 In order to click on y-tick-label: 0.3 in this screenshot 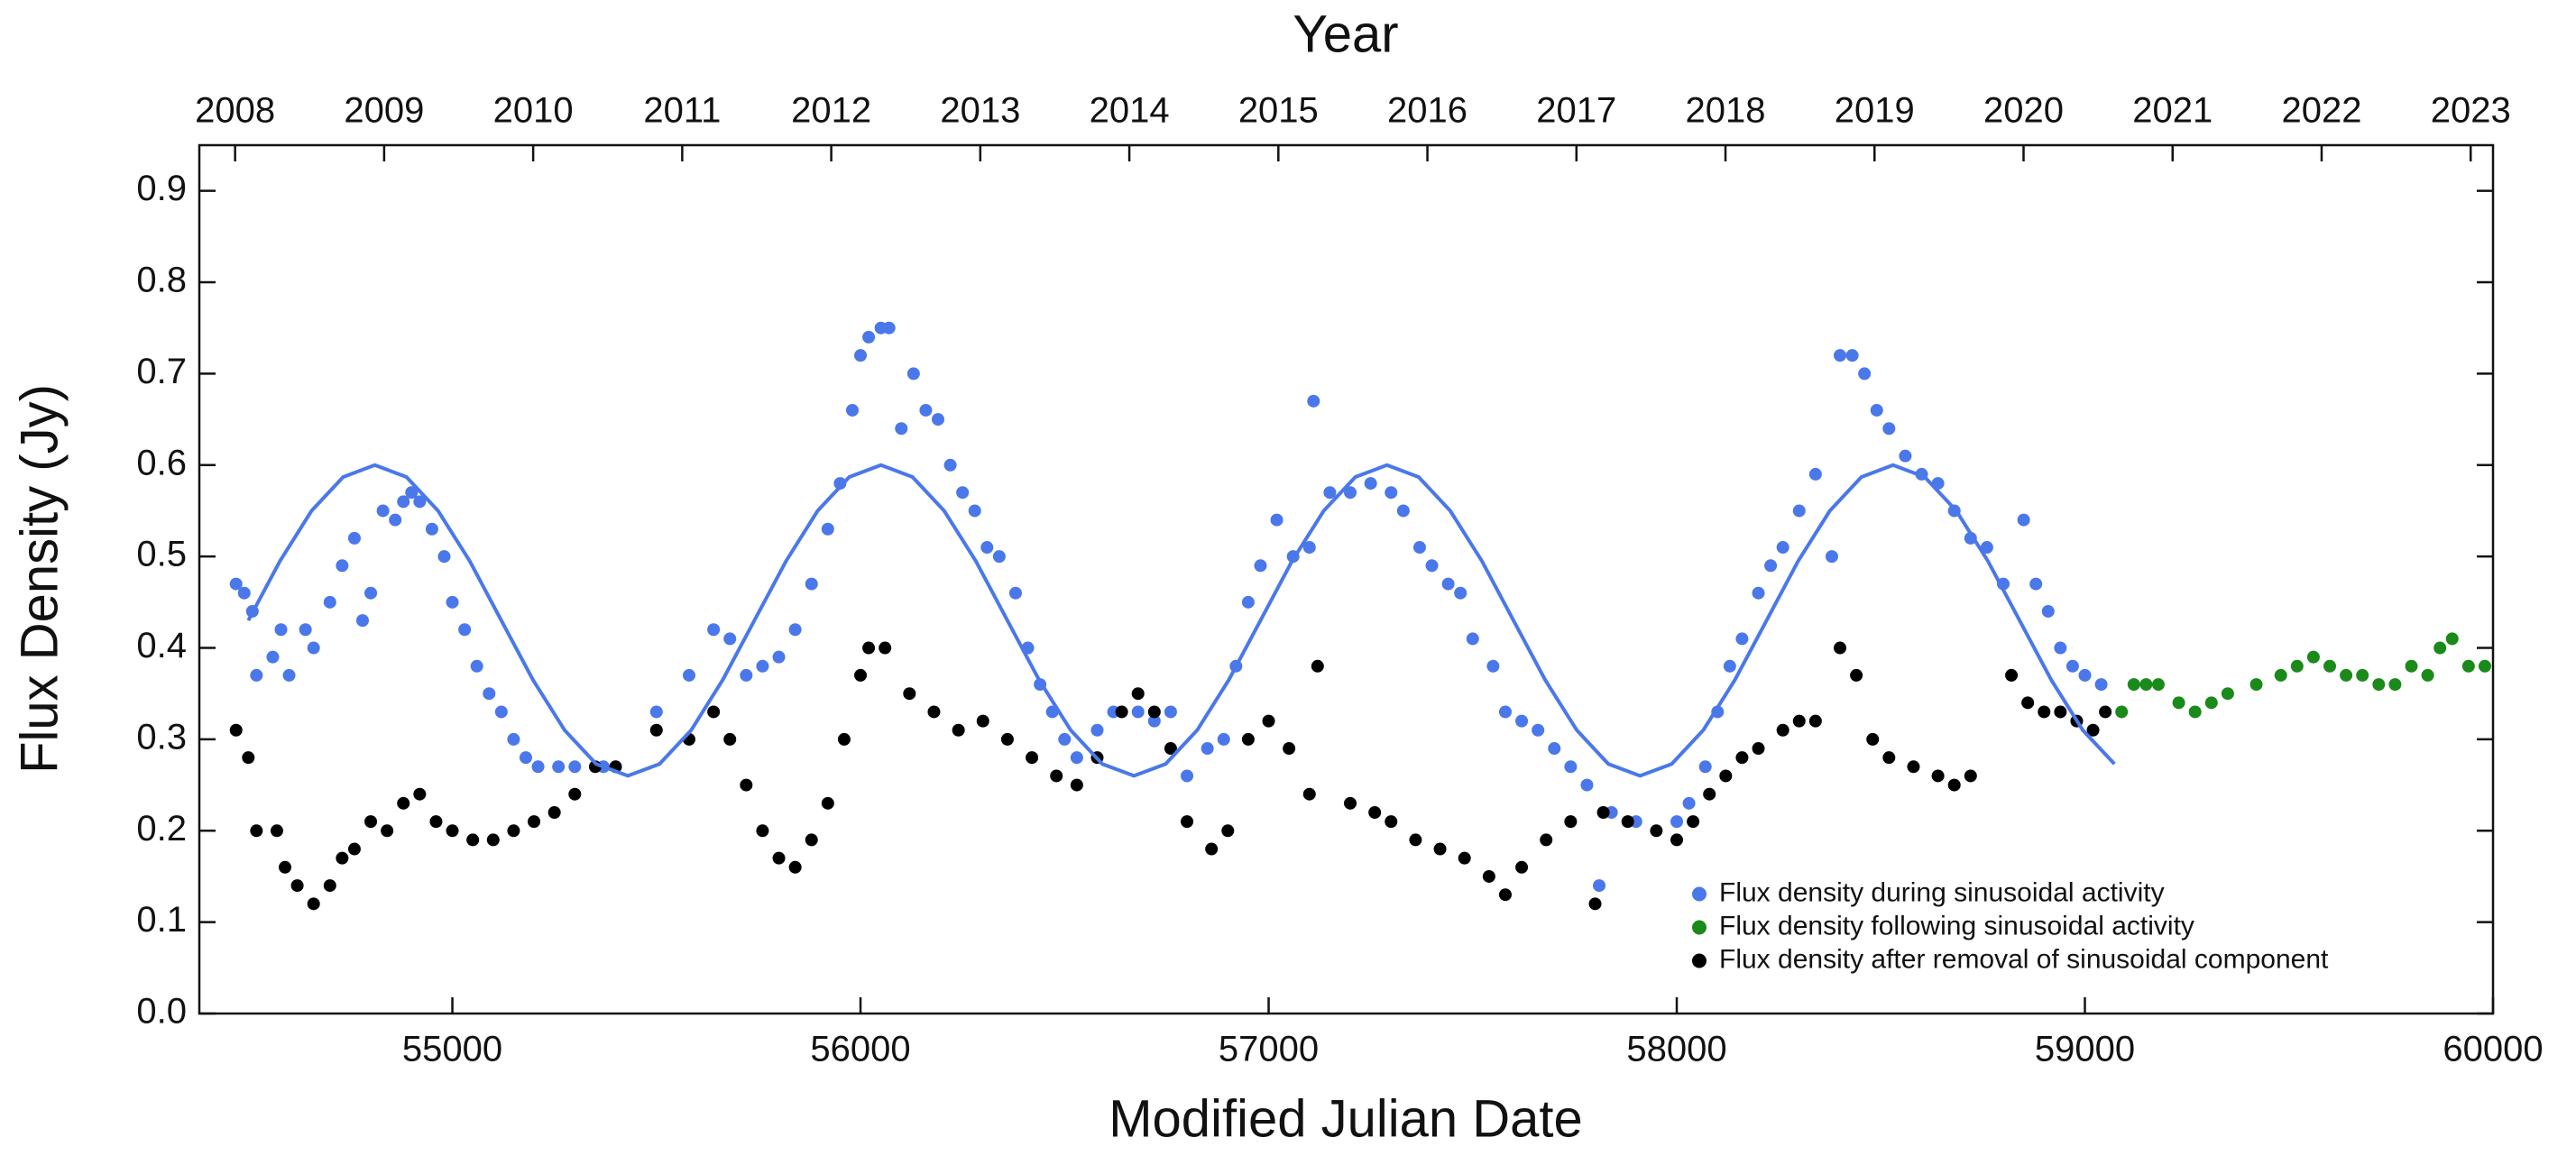, I will do `click(161, 737)`.